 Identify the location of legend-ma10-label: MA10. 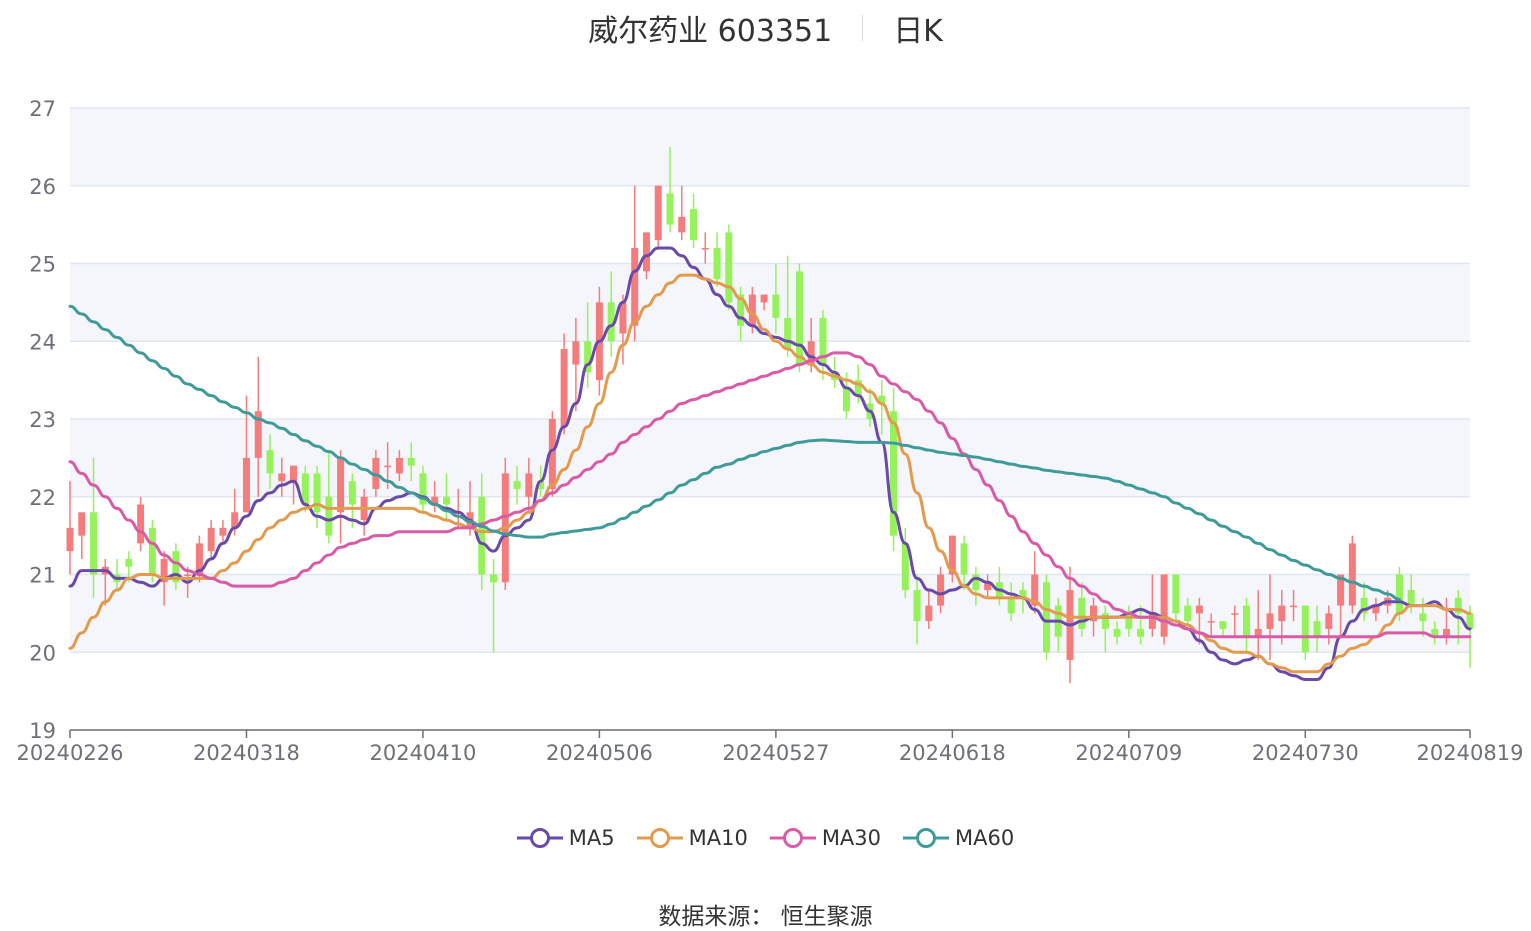
(718, 838).